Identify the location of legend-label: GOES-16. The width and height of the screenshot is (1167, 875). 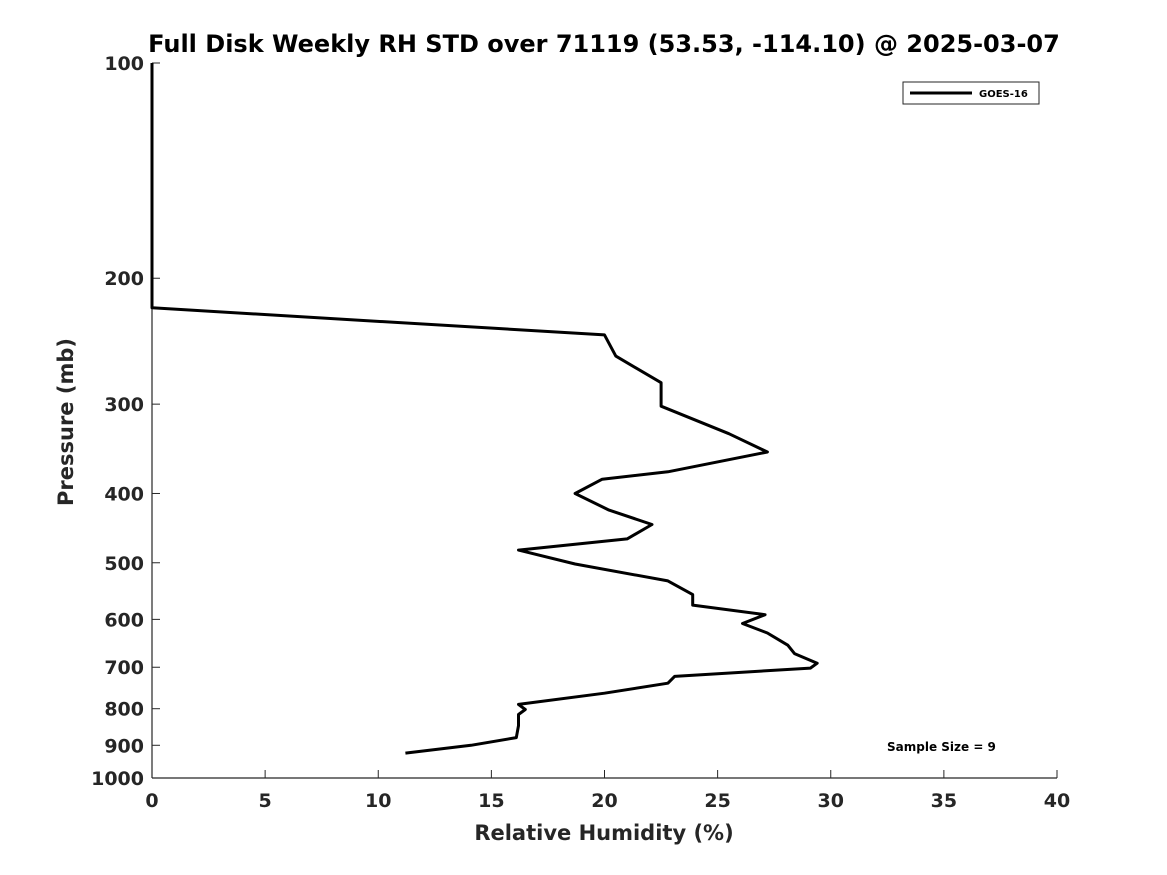
(1003, 94).